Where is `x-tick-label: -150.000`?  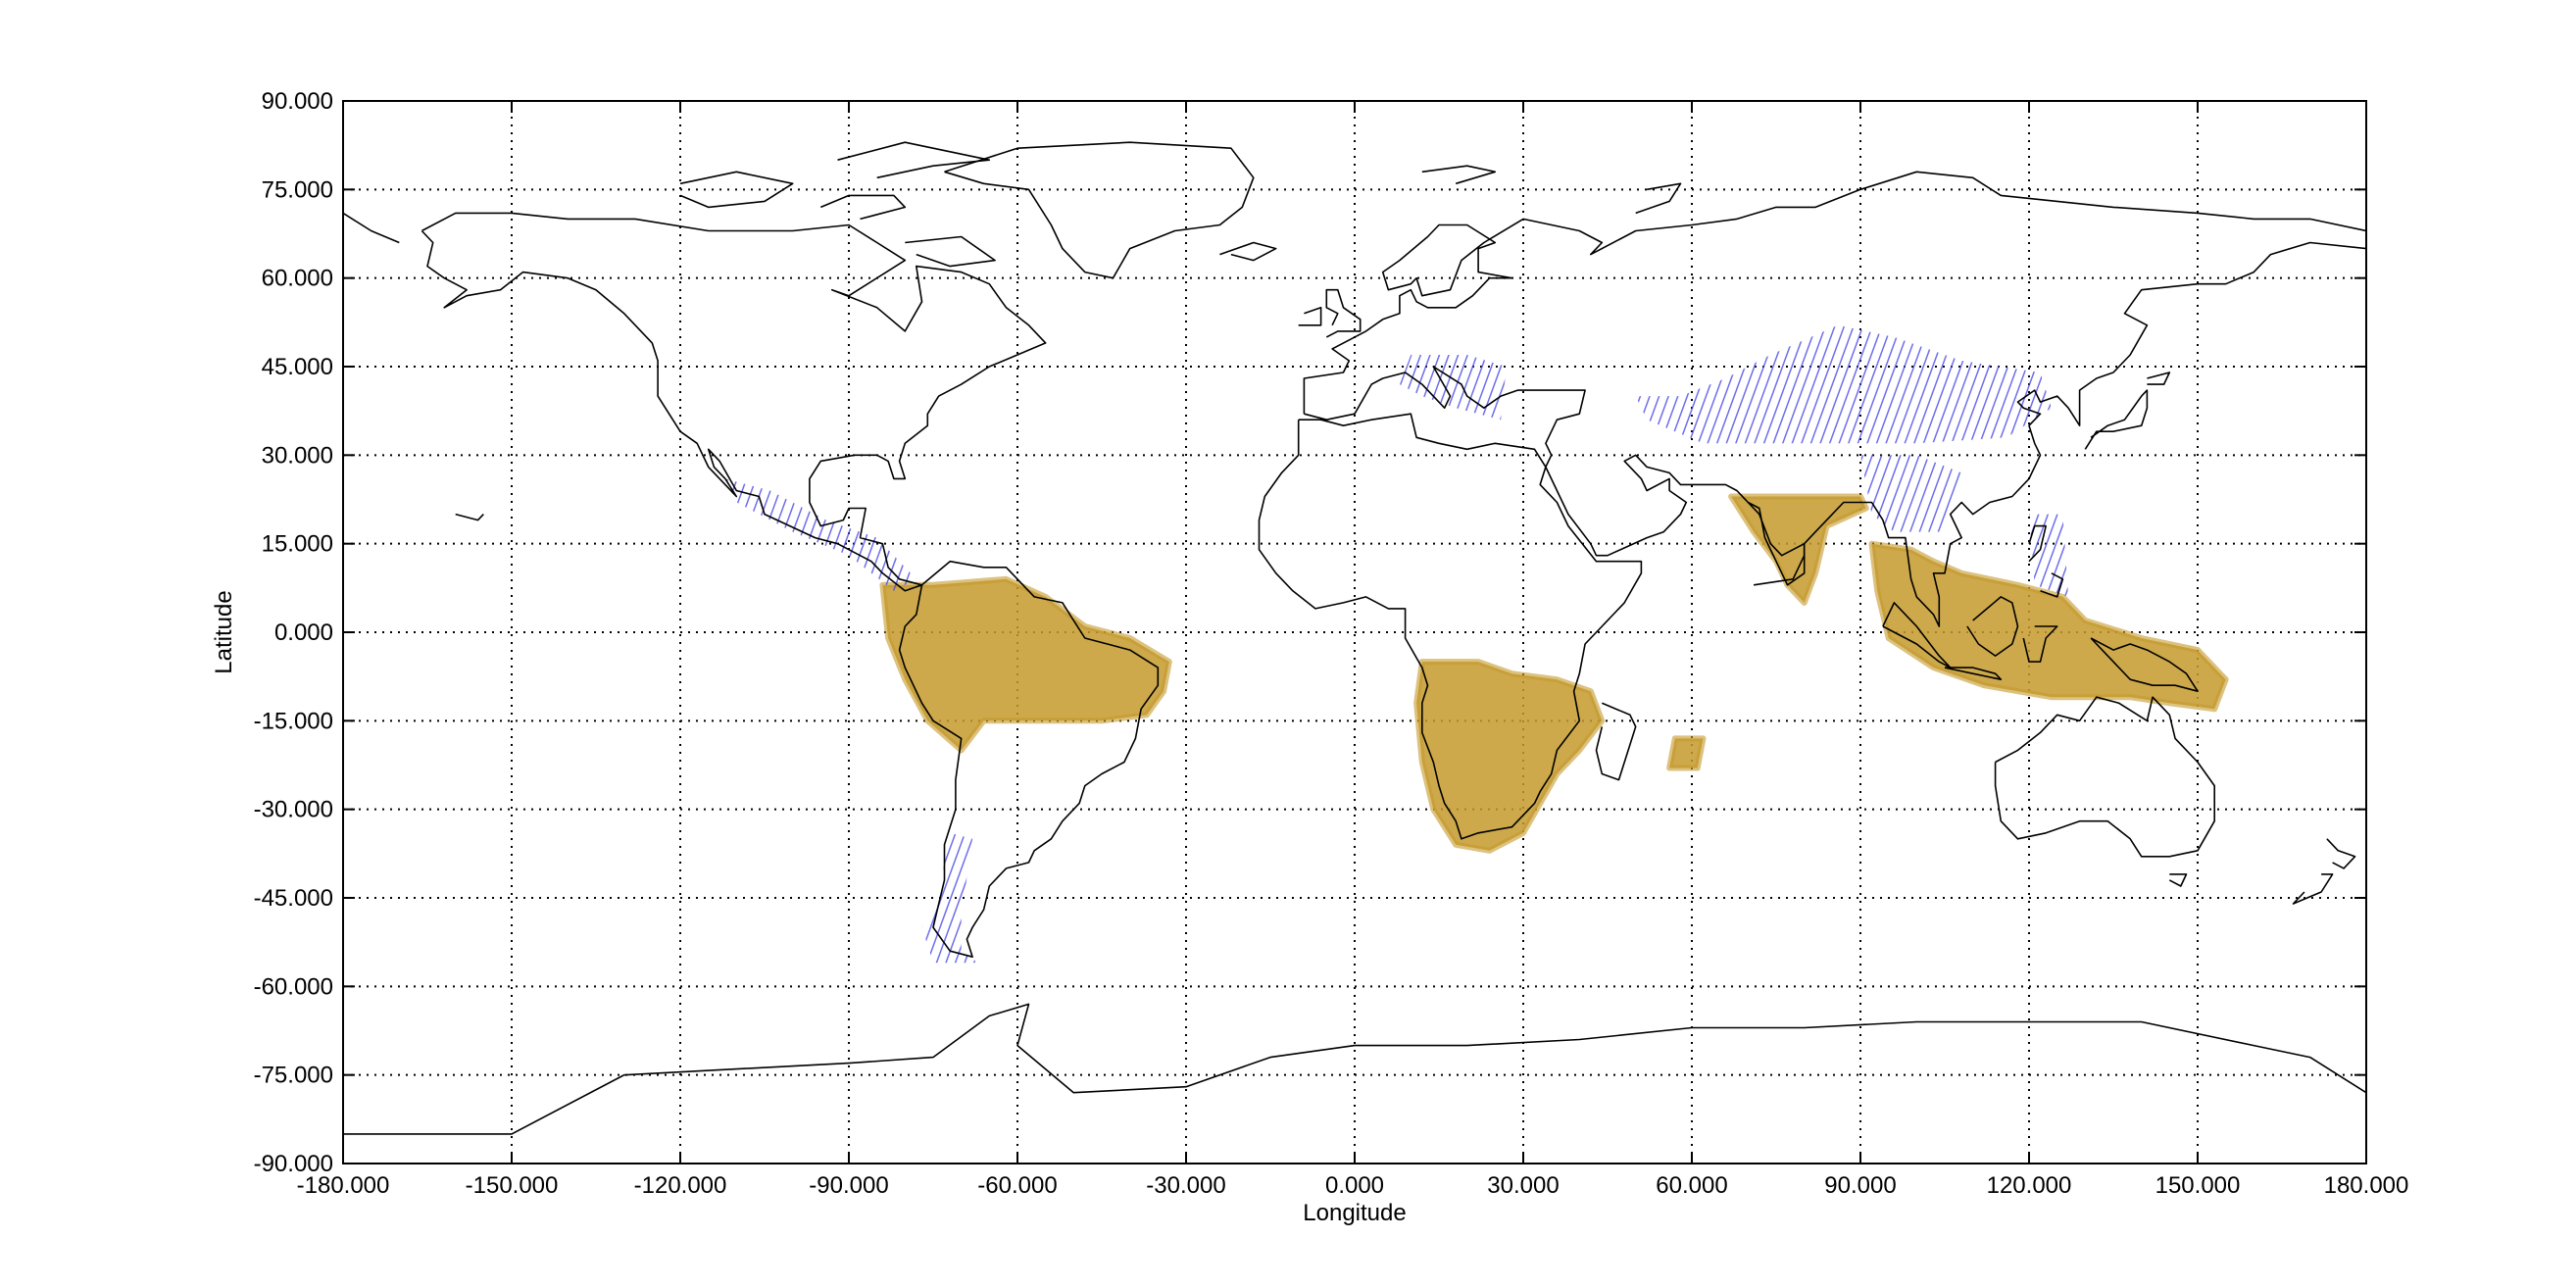
x-tick-label: -150.000 is located at coordinates (512, 1185).